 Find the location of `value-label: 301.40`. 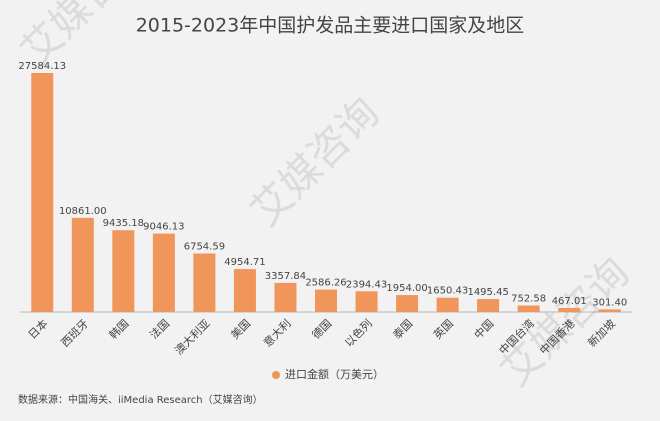

value-label: 301.40 is located at coordinates (609, 302).